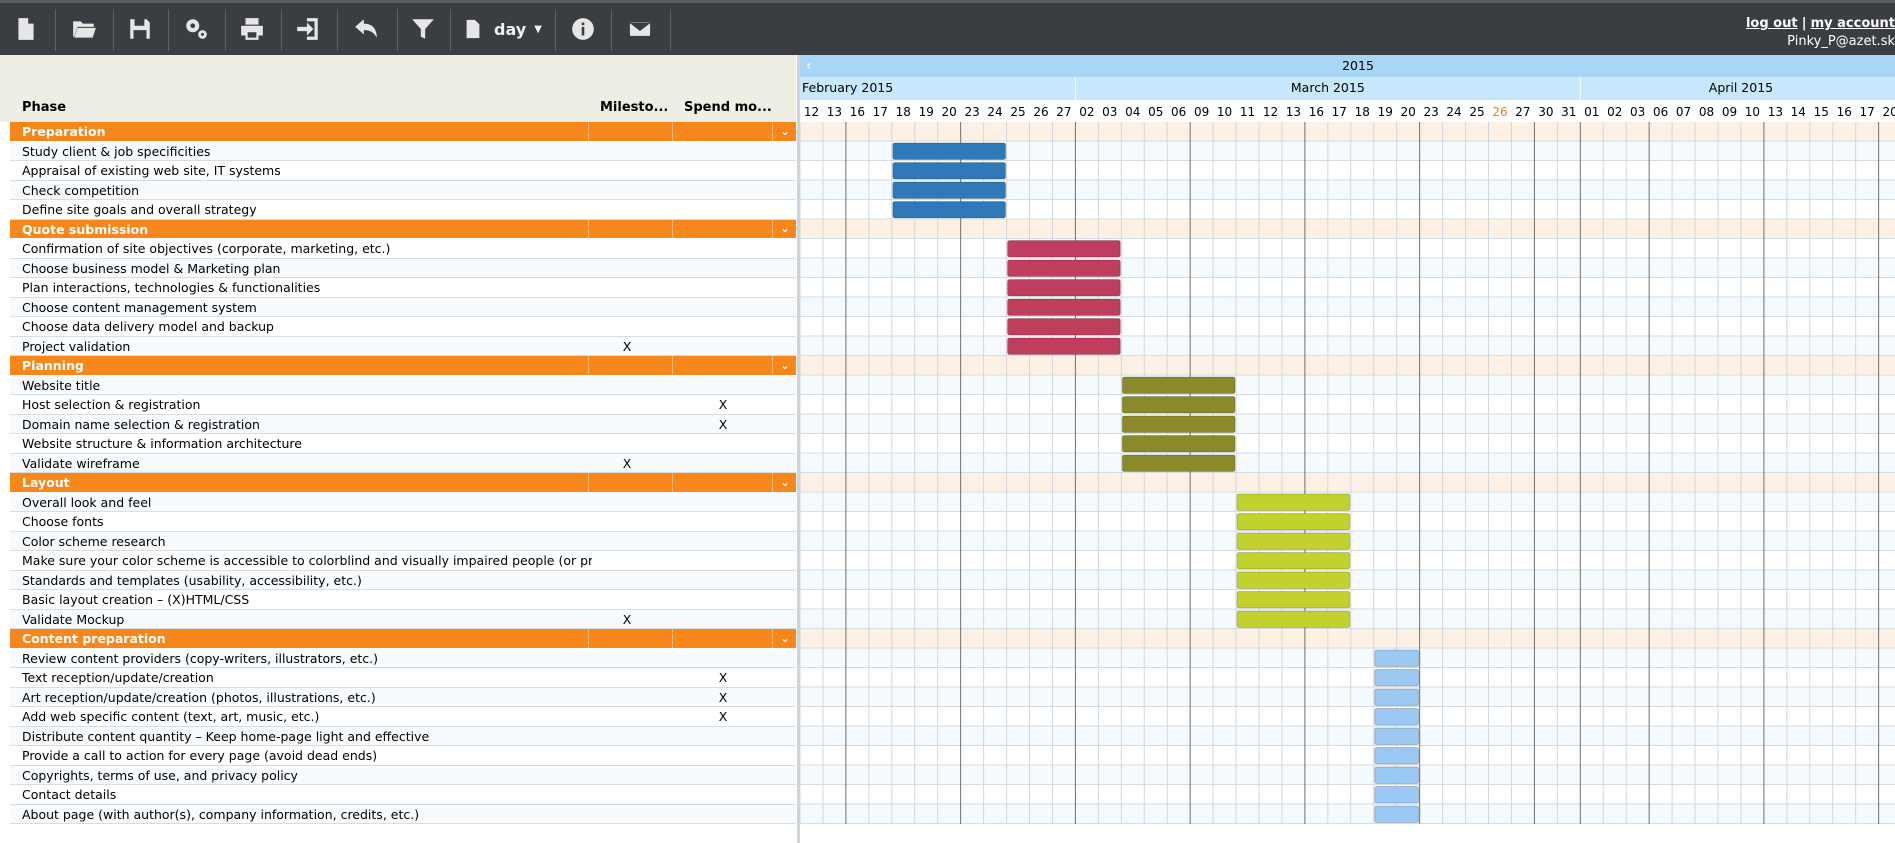  I want to click on task-row: Check competition, so click(403, 190).